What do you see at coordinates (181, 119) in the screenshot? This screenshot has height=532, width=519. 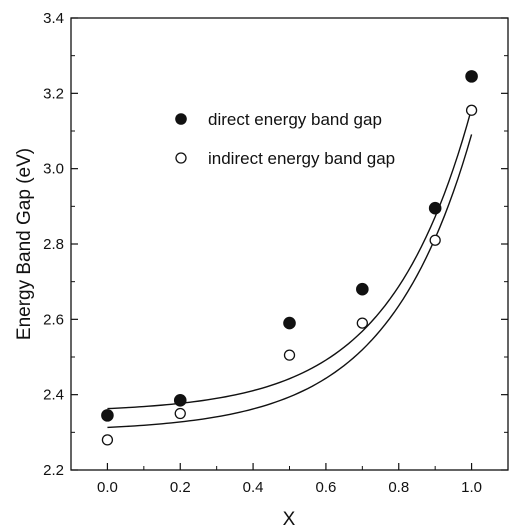 I see `legend-marker-direct` at bounding box center [181, 119].